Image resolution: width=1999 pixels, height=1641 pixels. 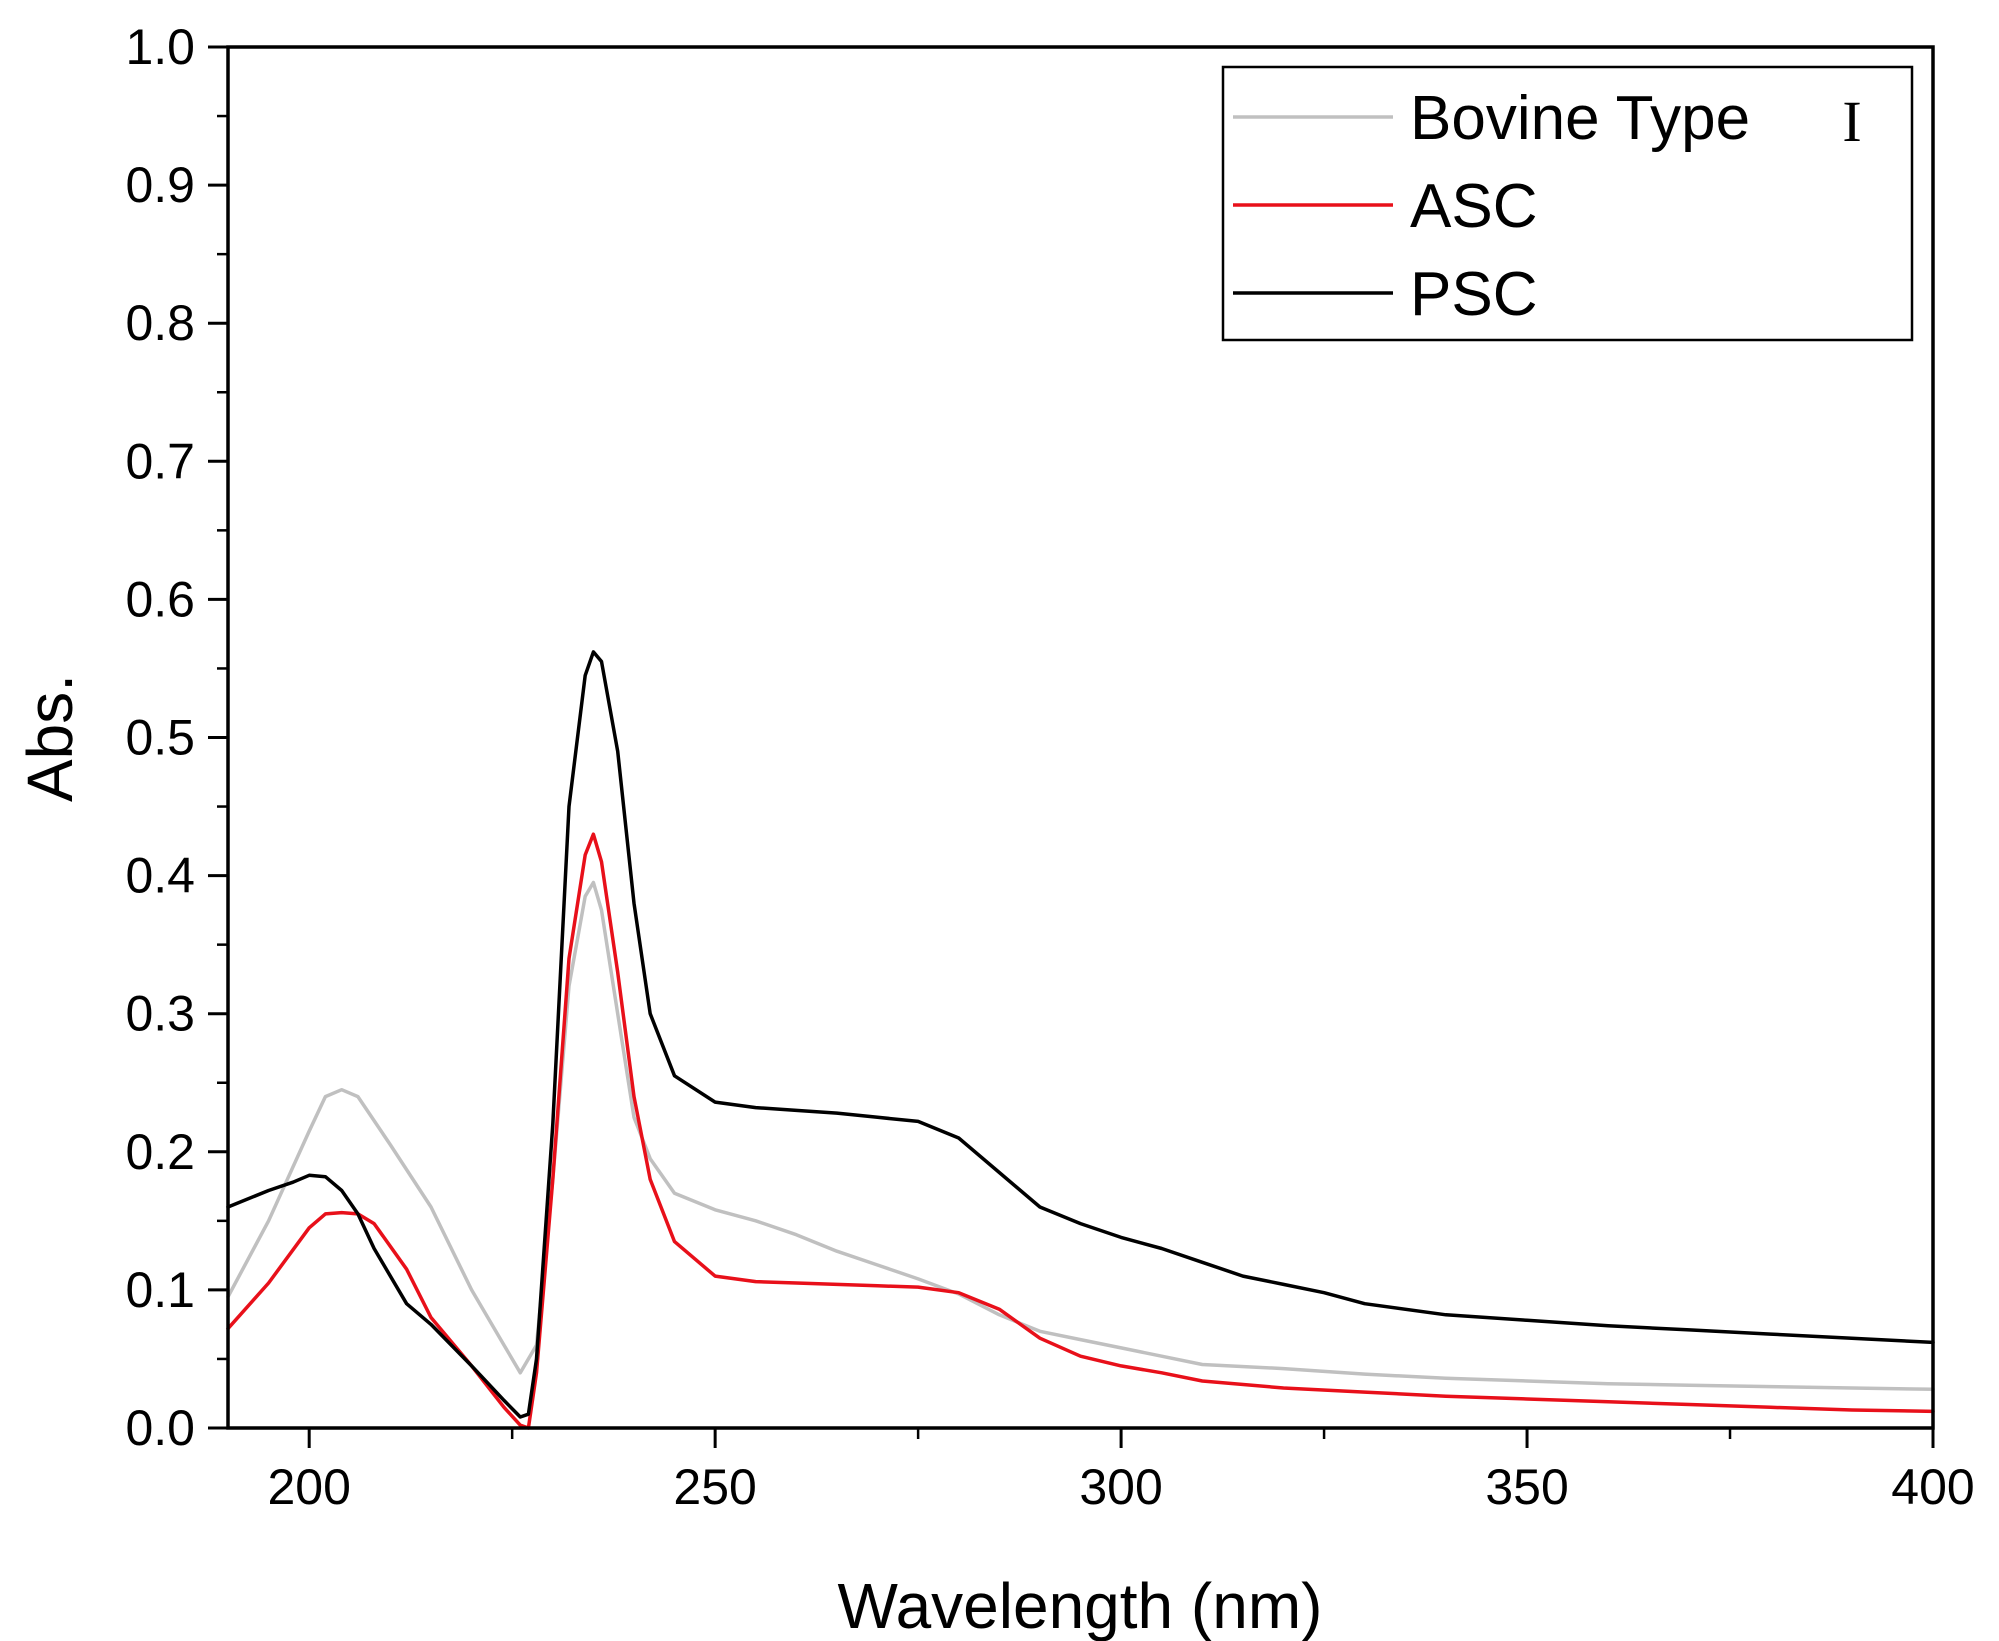 What do you see at coordinates (1120, 1487) in the screenshot?
I see `x-tick-label: 300` at bounding box center [1120, 1487].